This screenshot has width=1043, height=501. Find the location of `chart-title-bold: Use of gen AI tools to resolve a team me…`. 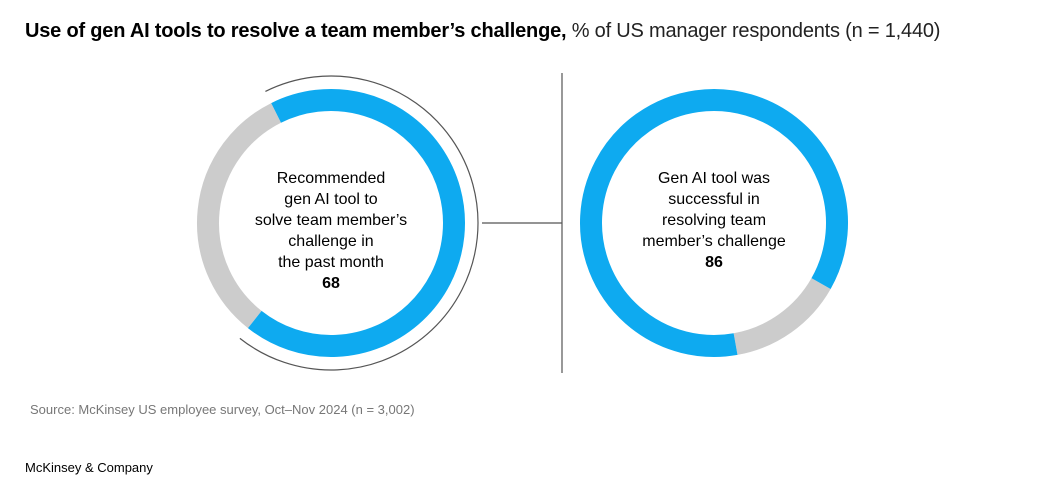

chart-title-bold: Use of gen AI tools to resolve a team me… is located at coordinates (296, 31).